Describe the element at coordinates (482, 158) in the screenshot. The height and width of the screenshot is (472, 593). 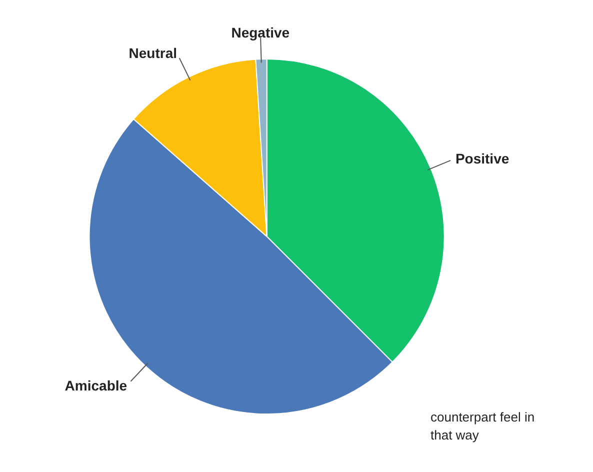
I see `slice-label: Positive` at that location.